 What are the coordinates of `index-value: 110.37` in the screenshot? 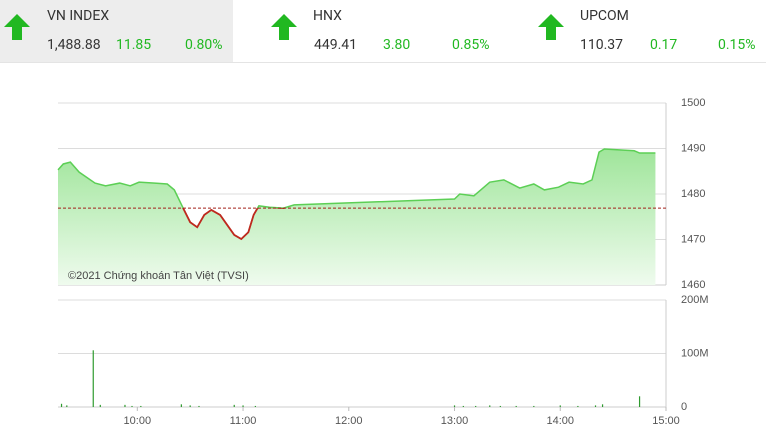 It's located at (602, 45).